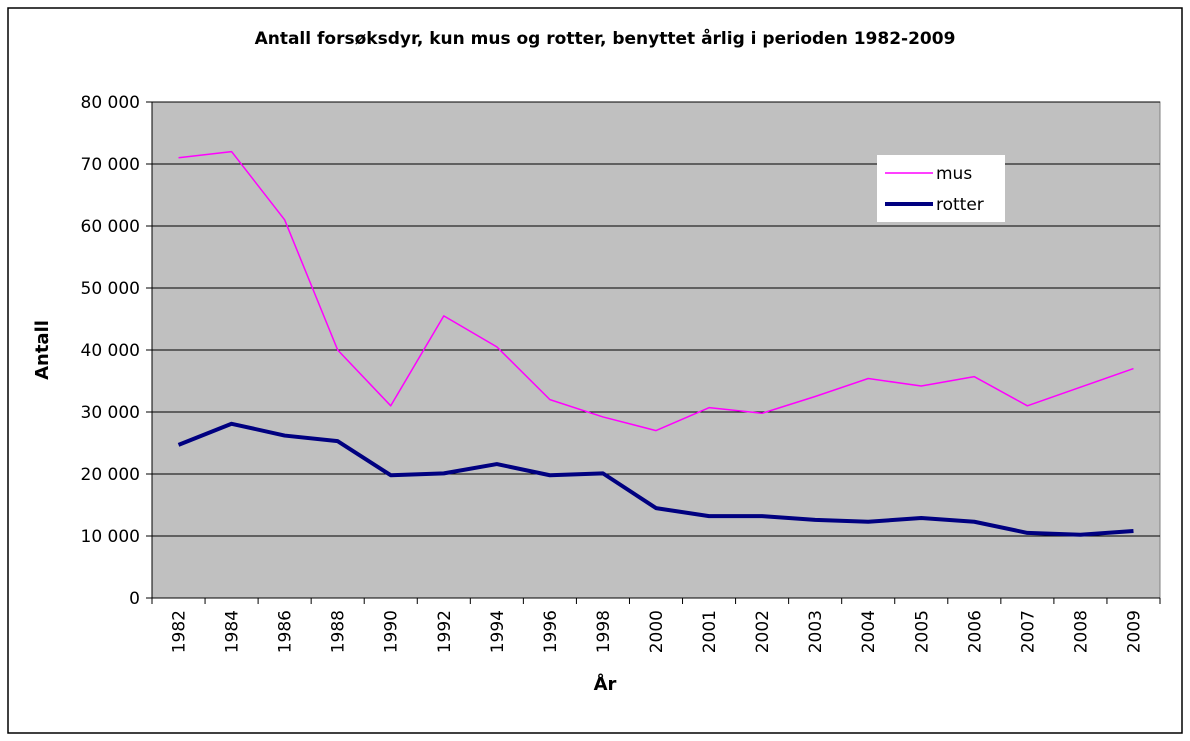  Describe the element at coordinates (233, 631) in the screenshot. I see `x-tick-label: 1984` at that location.